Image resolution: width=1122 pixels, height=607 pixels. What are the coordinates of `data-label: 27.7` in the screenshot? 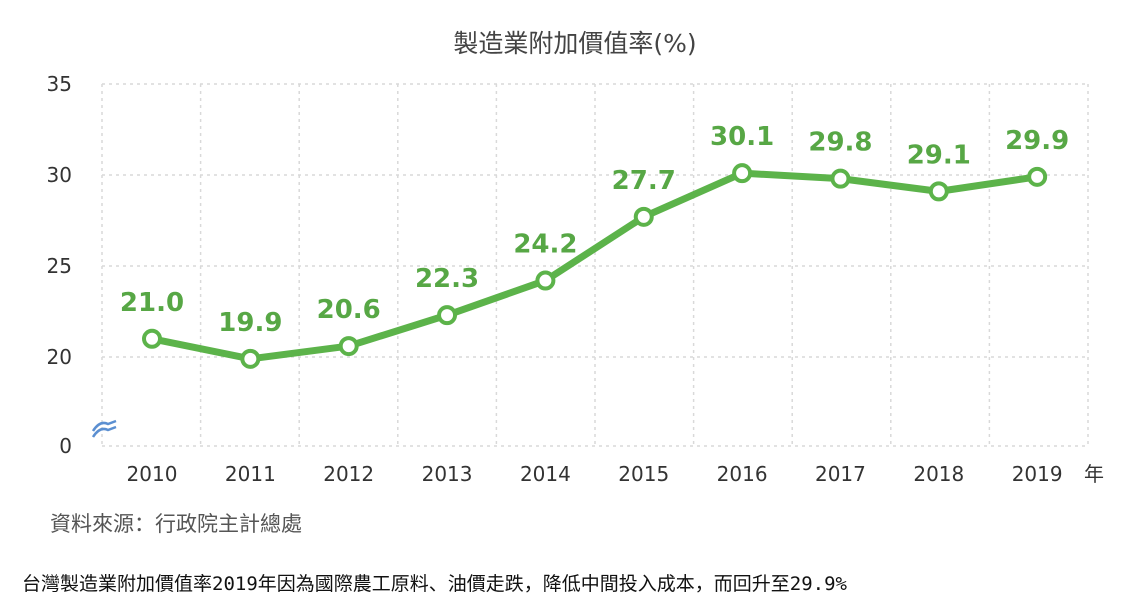 It's located at (644, 181).